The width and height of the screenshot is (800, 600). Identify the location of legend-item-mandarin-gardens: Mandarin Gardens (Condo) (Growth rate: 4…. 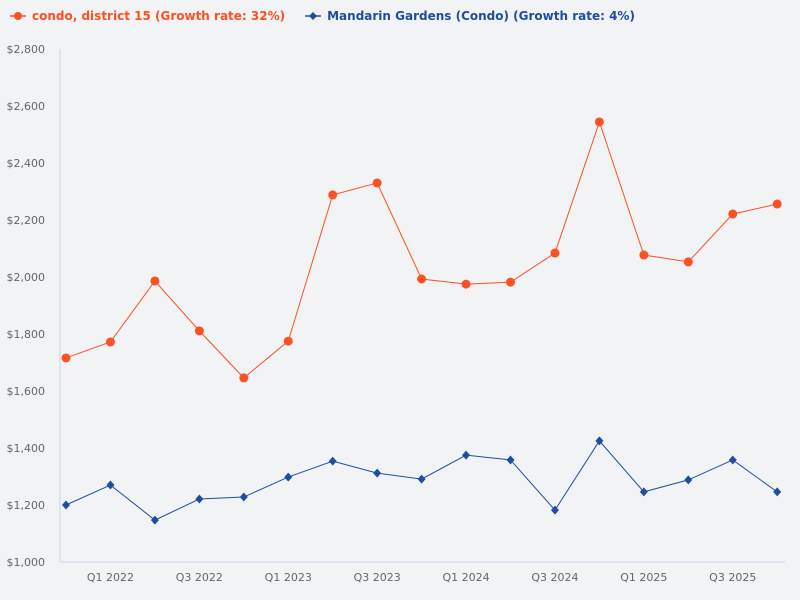
(470, 16).